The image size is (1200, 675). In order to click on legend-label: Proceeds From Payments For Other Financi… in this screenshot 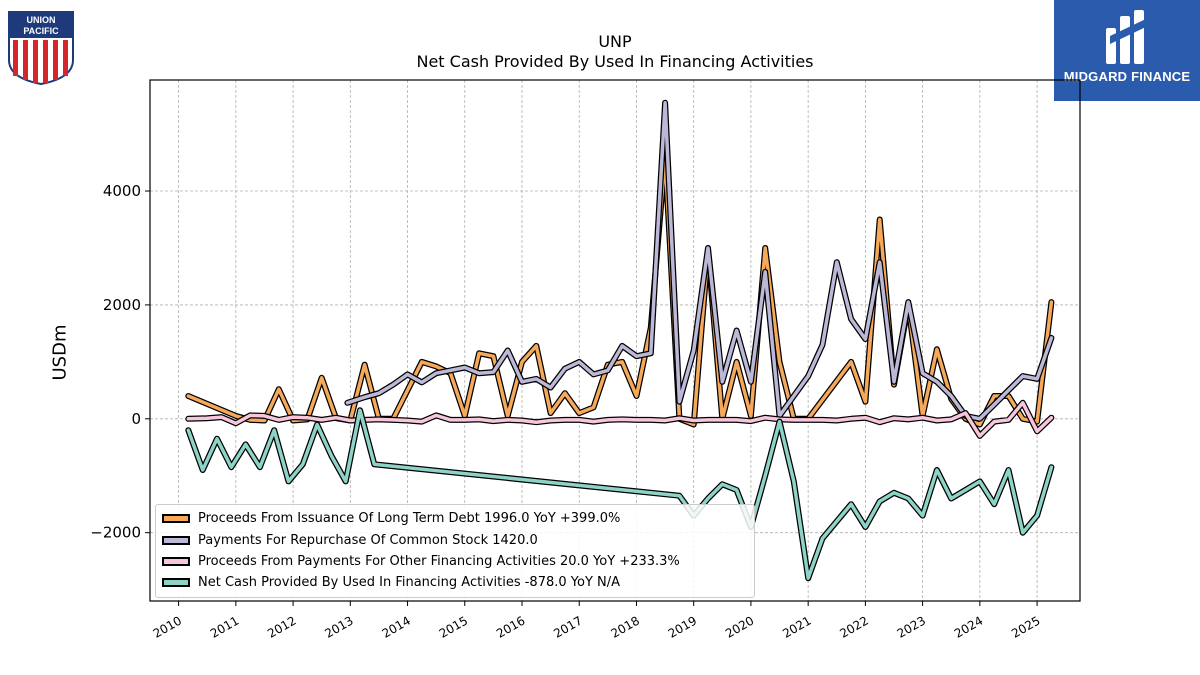, I will do `click(439, 561)`.